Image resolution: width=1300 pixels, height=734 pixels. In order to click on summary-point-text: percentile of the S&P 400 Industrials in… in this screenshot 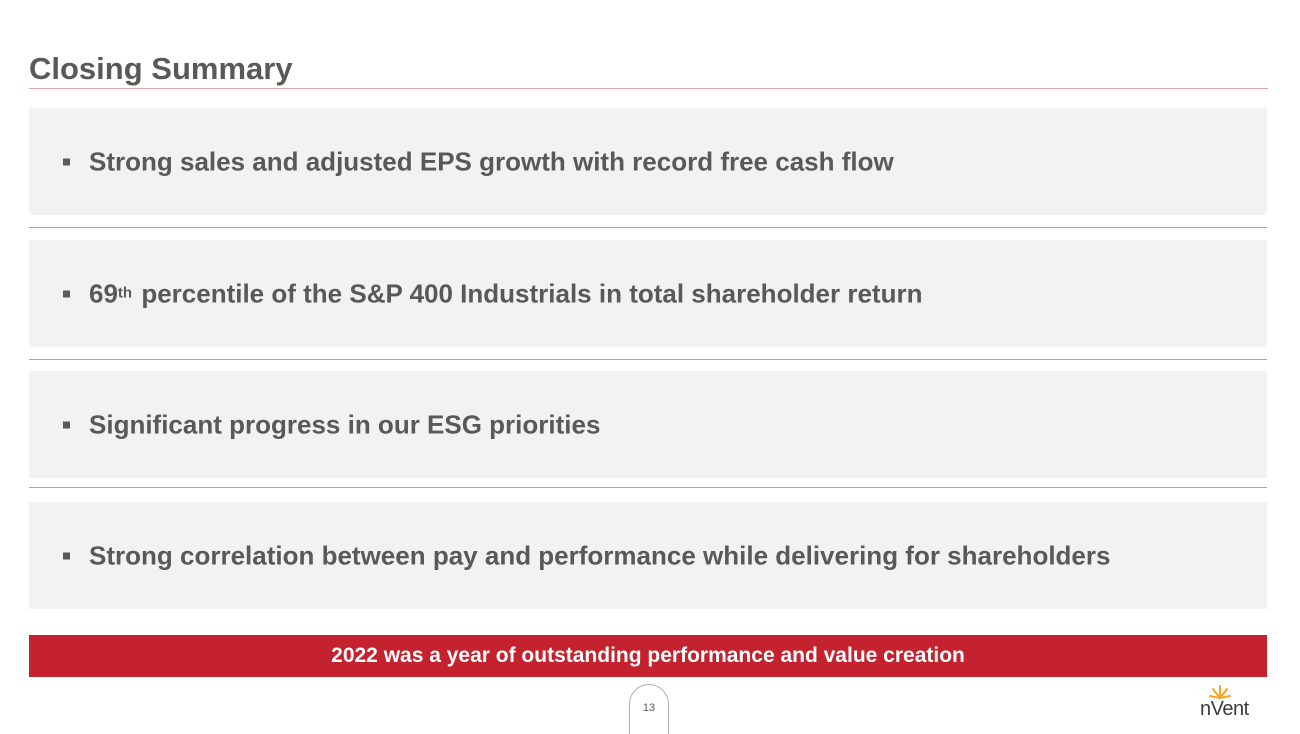, I will do `click(528, 293)`.